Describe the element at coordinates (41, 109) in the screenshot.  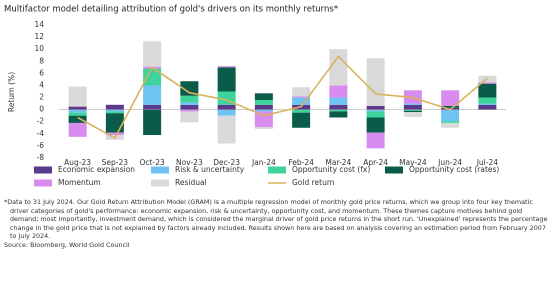
I see `y-tick-label: 0` at that location.